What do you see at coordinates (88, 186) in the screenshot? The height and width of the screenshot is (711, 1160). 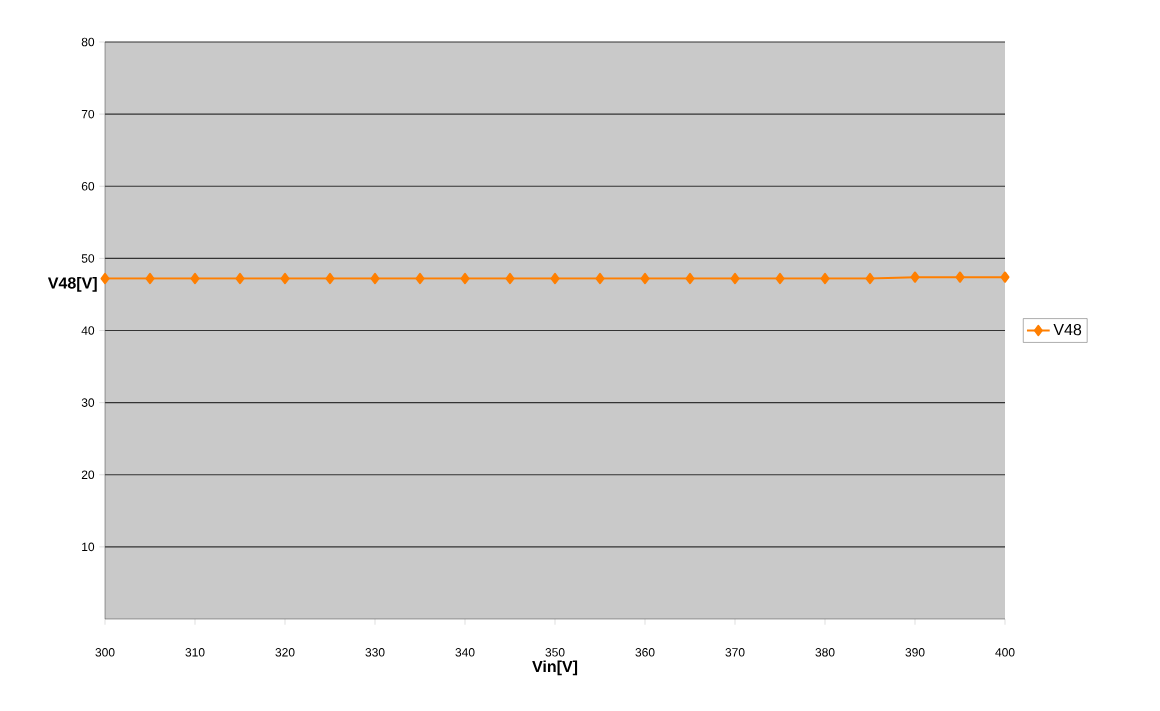 I see `y-tick-label: 60` at bounding box center [88, 186].